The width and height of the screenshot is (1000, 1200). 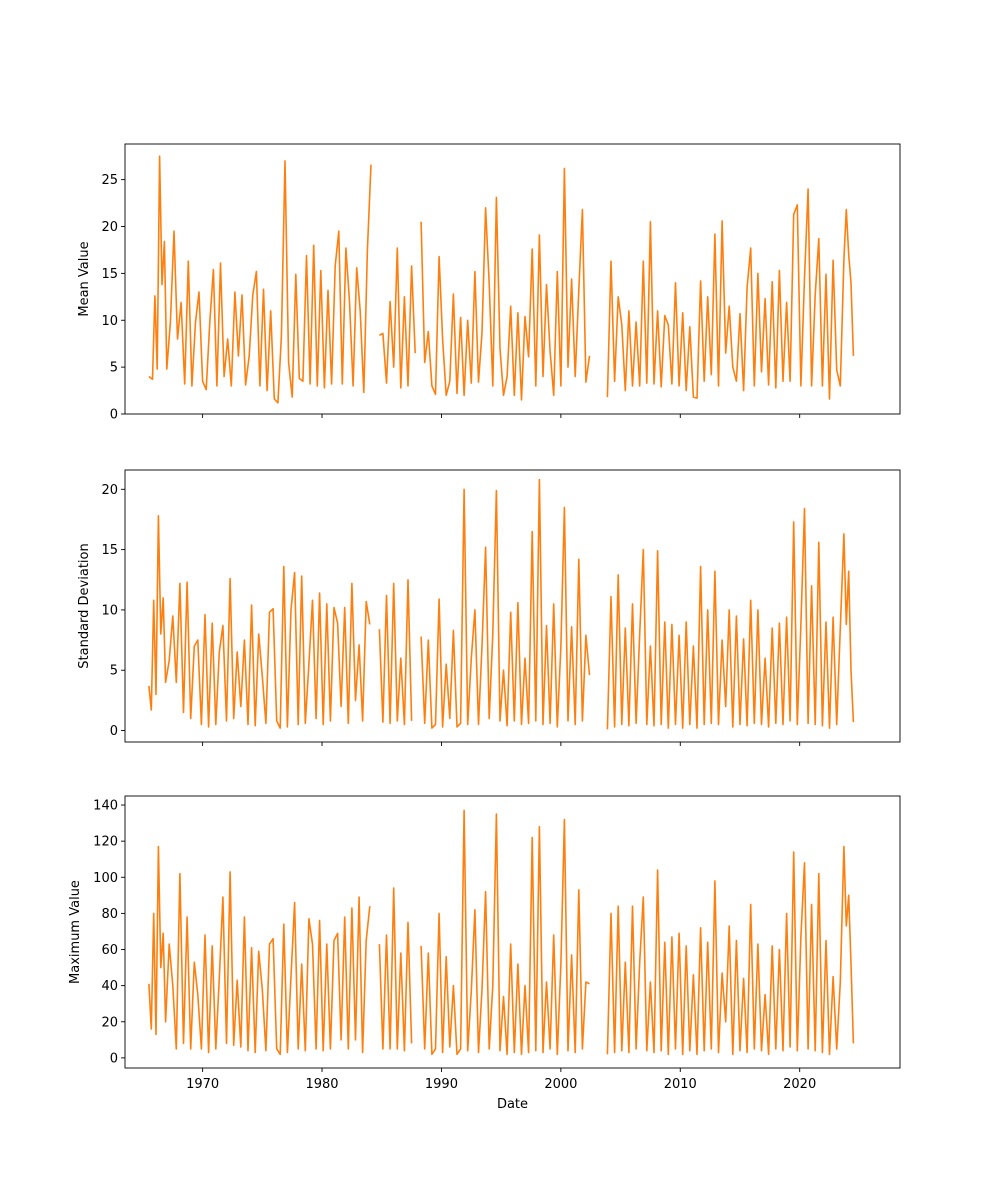 I want to click on x-tick-label: 1970, so click(x=202, y=1084).